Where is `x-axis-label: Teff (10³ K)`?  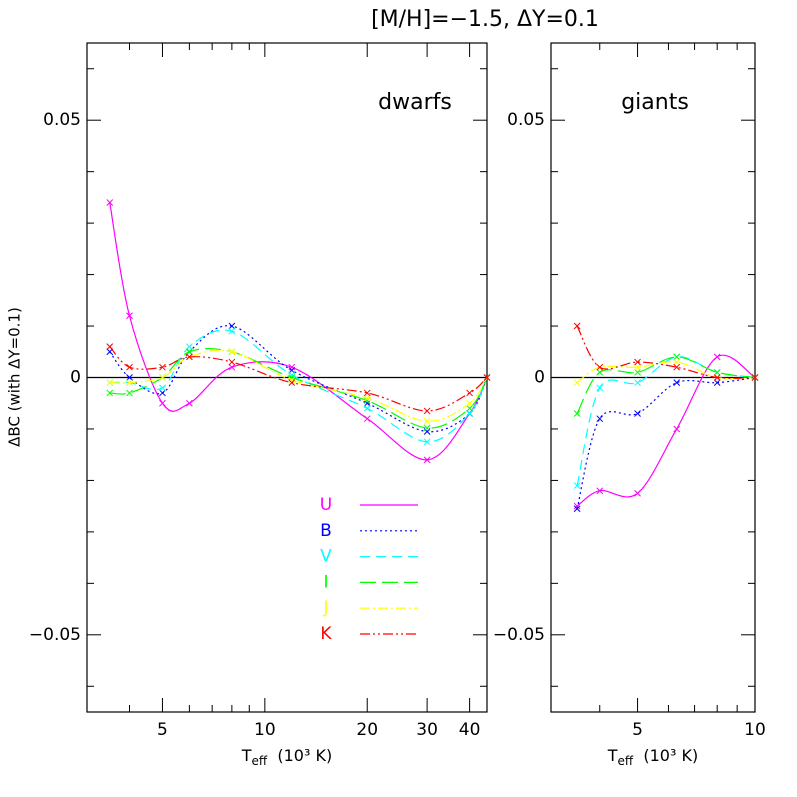 x-axis-label: Teff (10³ K) is located at coordinates (286, 757).